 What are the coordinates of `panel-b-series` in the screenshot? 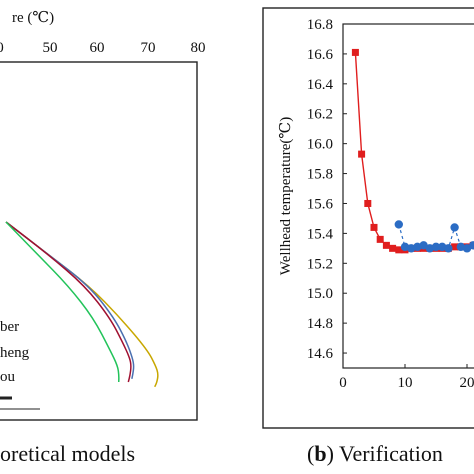 It's located at (412, 151).